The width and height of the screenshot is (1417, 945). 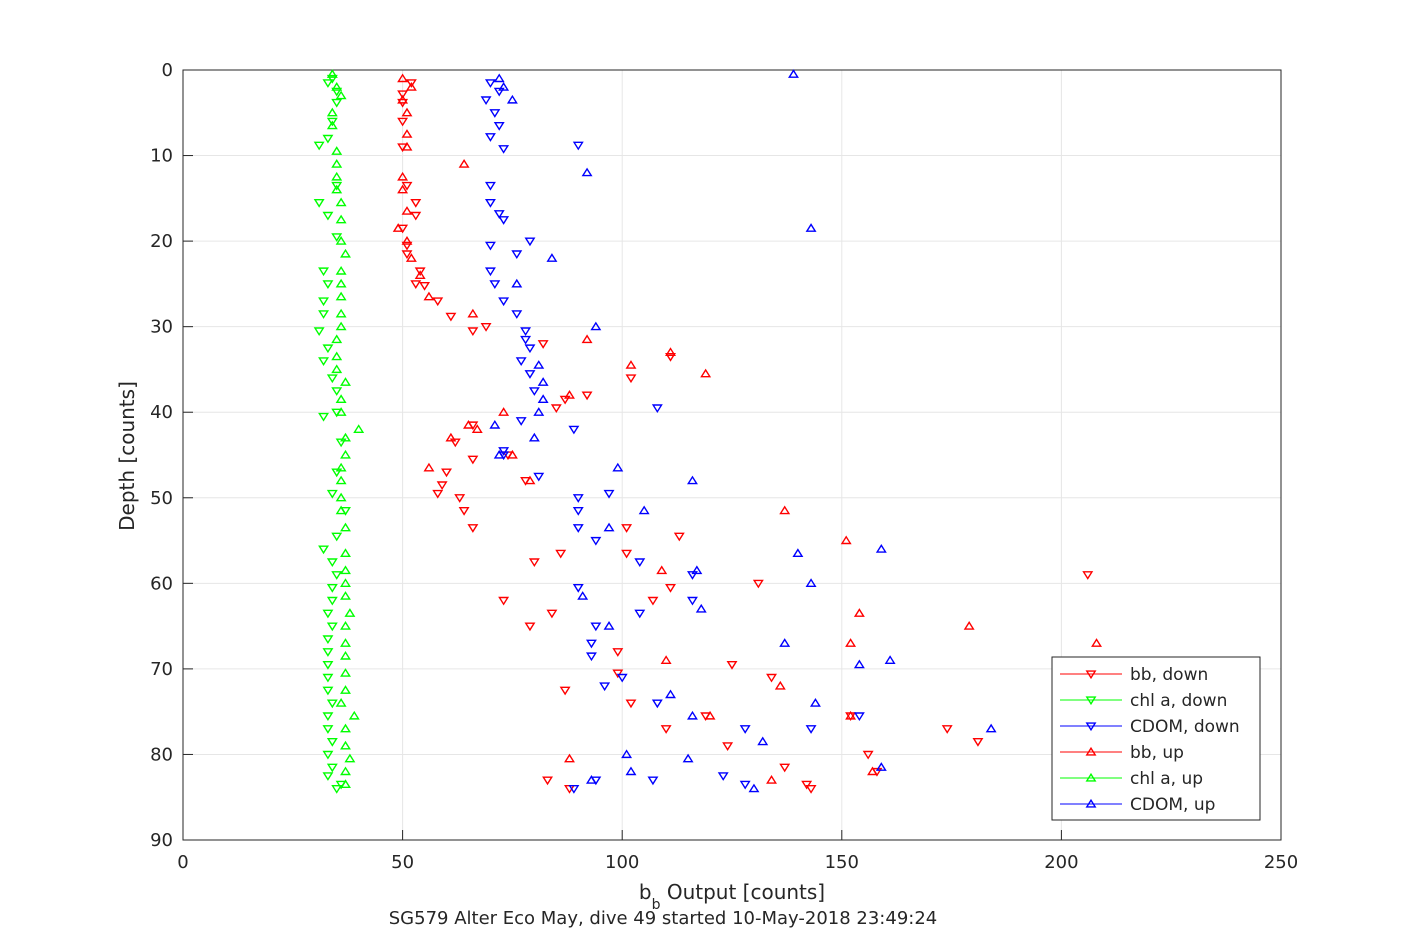 What do you see at coordinates (402, 862) in the screenshot?
I see `x-tick-label: 50` at bounding box center [402, 862].